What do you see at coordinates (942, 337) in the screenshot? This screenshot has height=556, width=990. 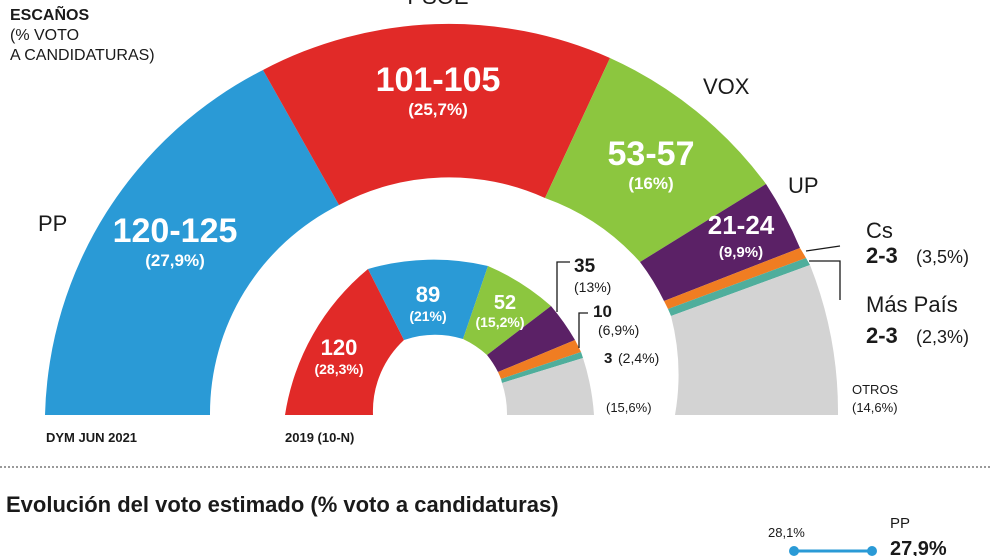 I see `vote-maspais-outer: (2,3%)` at bounding box center [942, 337].